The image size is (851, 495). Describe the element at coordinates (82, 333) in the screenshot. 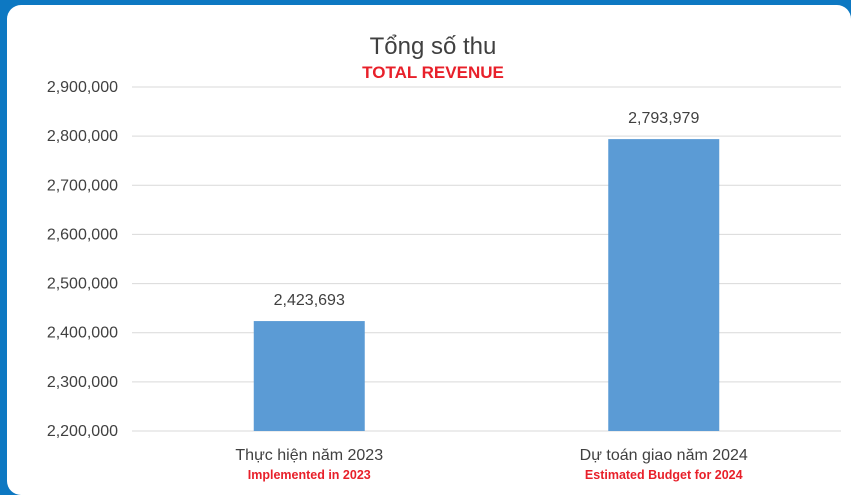

I see `y-tick-label: 2,400,000` at that location.